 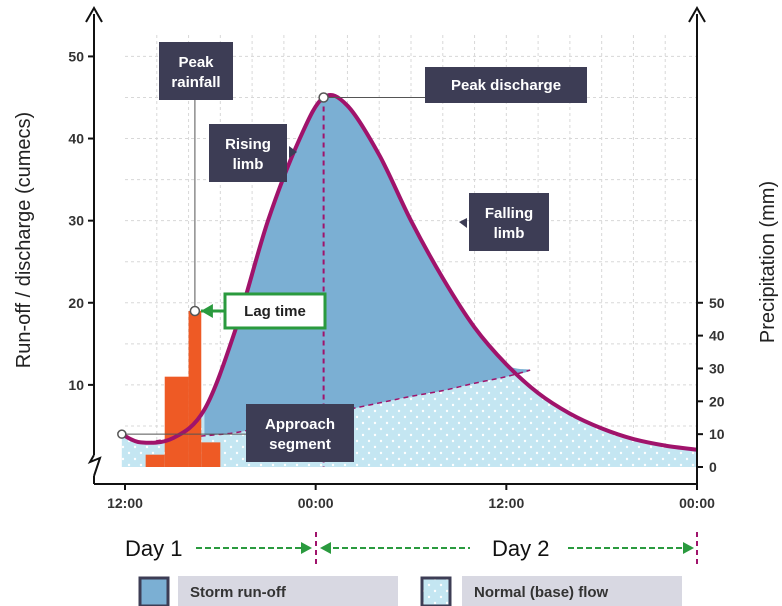 I want to click on legend-base-bg, so click(x=572, y=591).